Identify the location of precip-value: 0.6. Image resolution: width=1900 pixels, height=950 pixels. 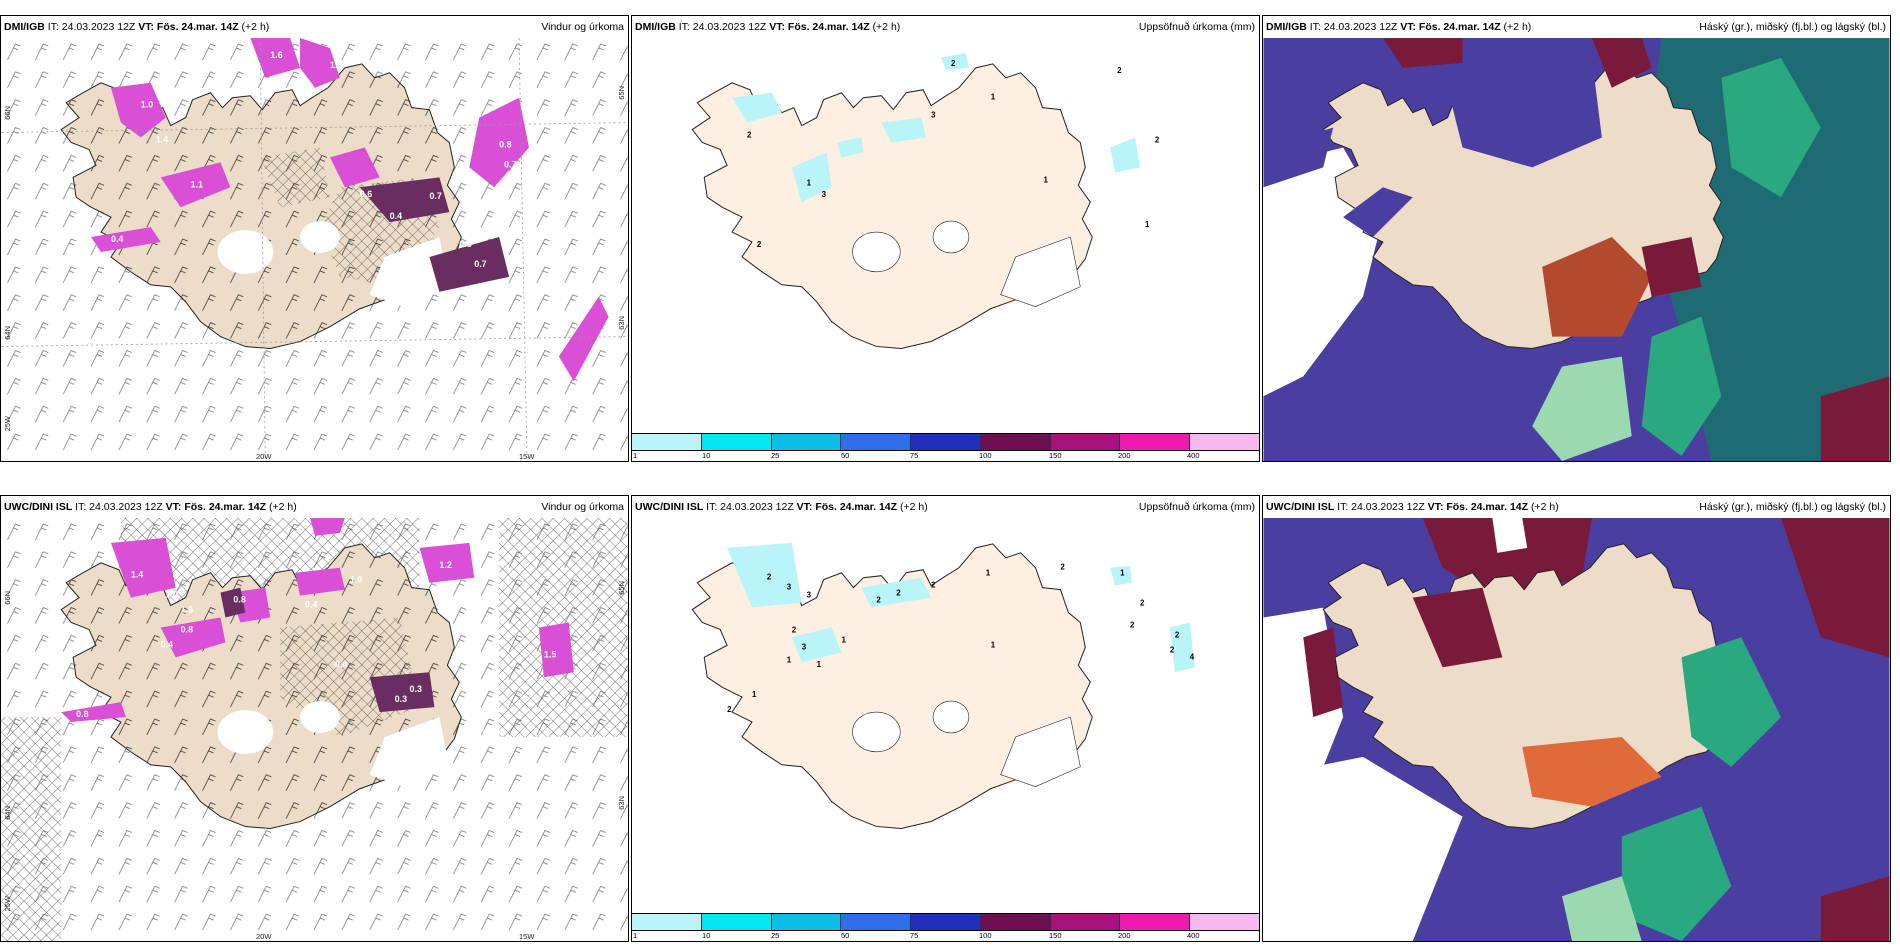
(366, 194).